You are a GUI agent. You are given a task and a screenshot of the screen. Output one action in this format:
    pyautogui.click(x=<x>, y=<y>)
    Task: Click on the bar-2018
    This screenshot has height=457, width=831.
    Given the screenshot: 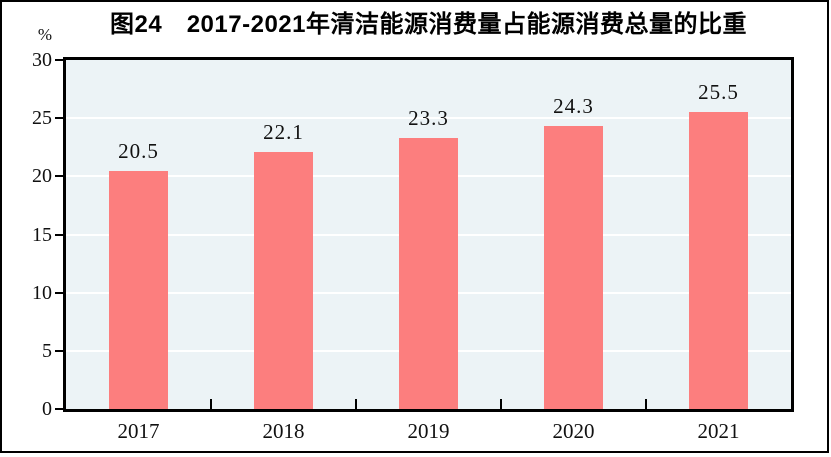 What is the action you would take?
    pyautogui.click(x=283, y=280)
    